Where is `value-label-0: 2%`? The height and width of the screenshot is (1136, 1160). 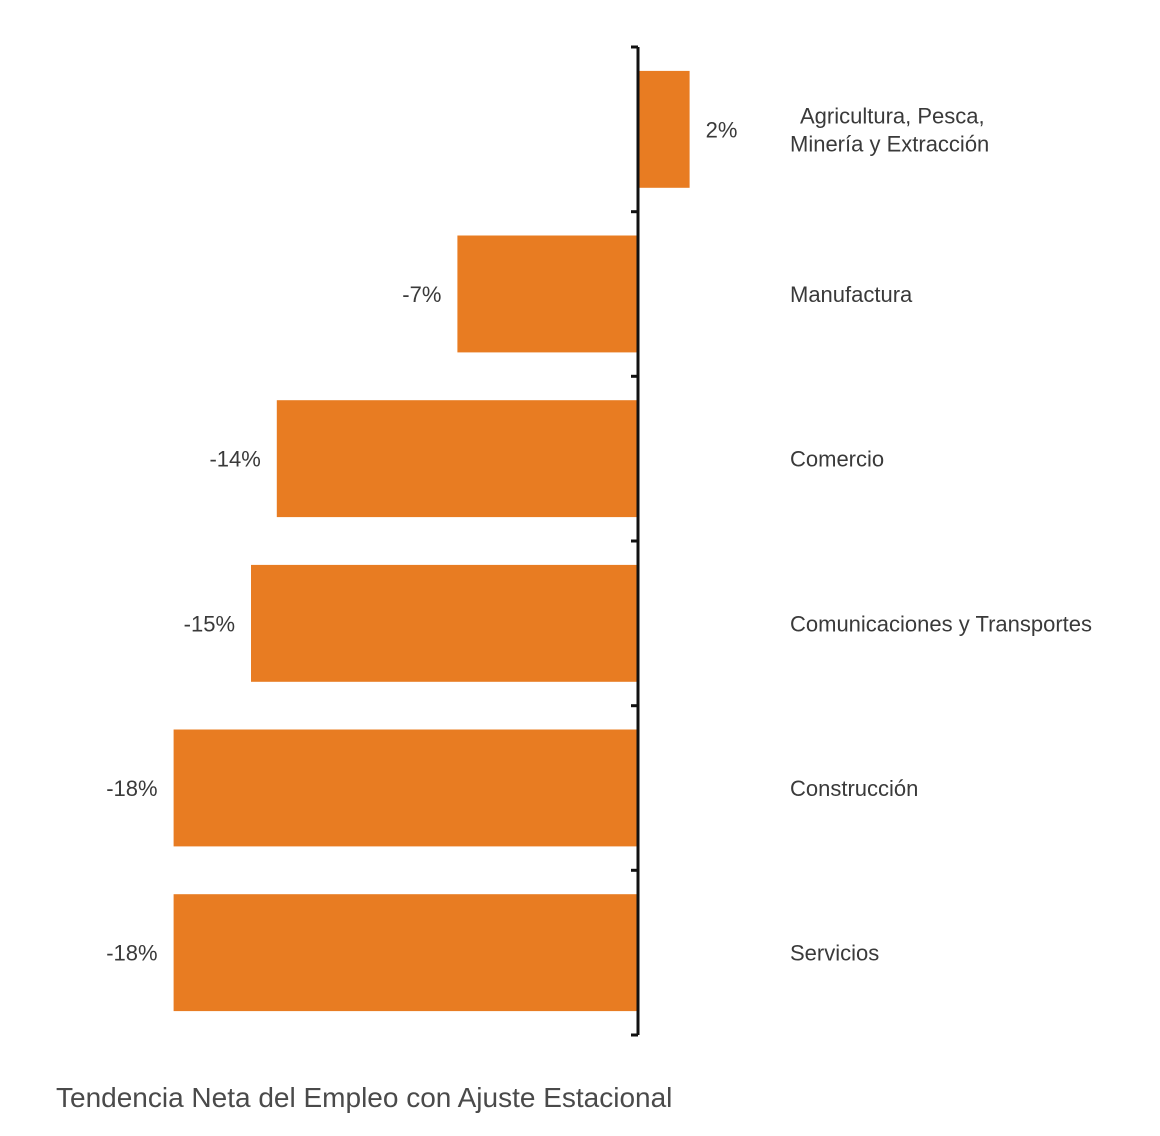
value-label-0: 2% is located at coordinates (722, 129).